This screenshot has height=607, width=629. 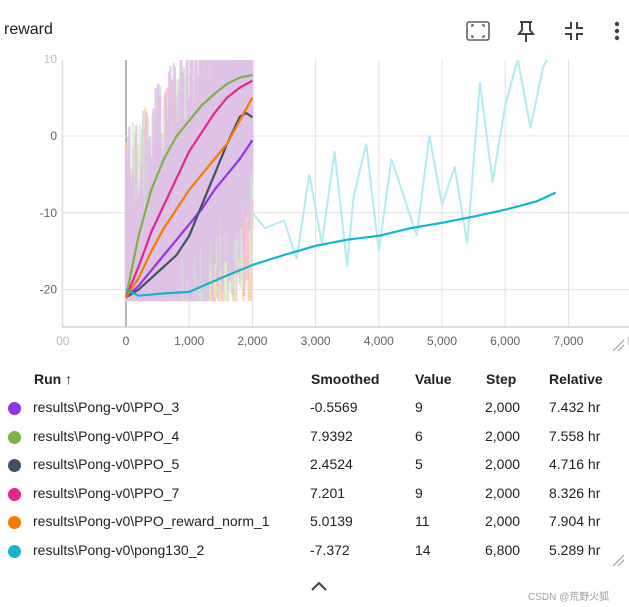 What do you see at coordinates (617, 31) in the screenshot?
I see `more-vert-icon` at bounding box center [617, 31].